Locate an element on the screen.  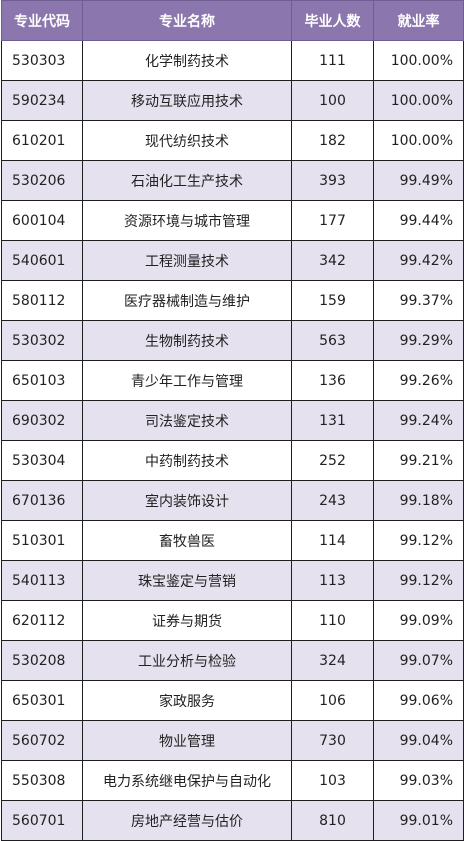
cell-employment-rate: 99.12% is located at coordinates (418, 580).